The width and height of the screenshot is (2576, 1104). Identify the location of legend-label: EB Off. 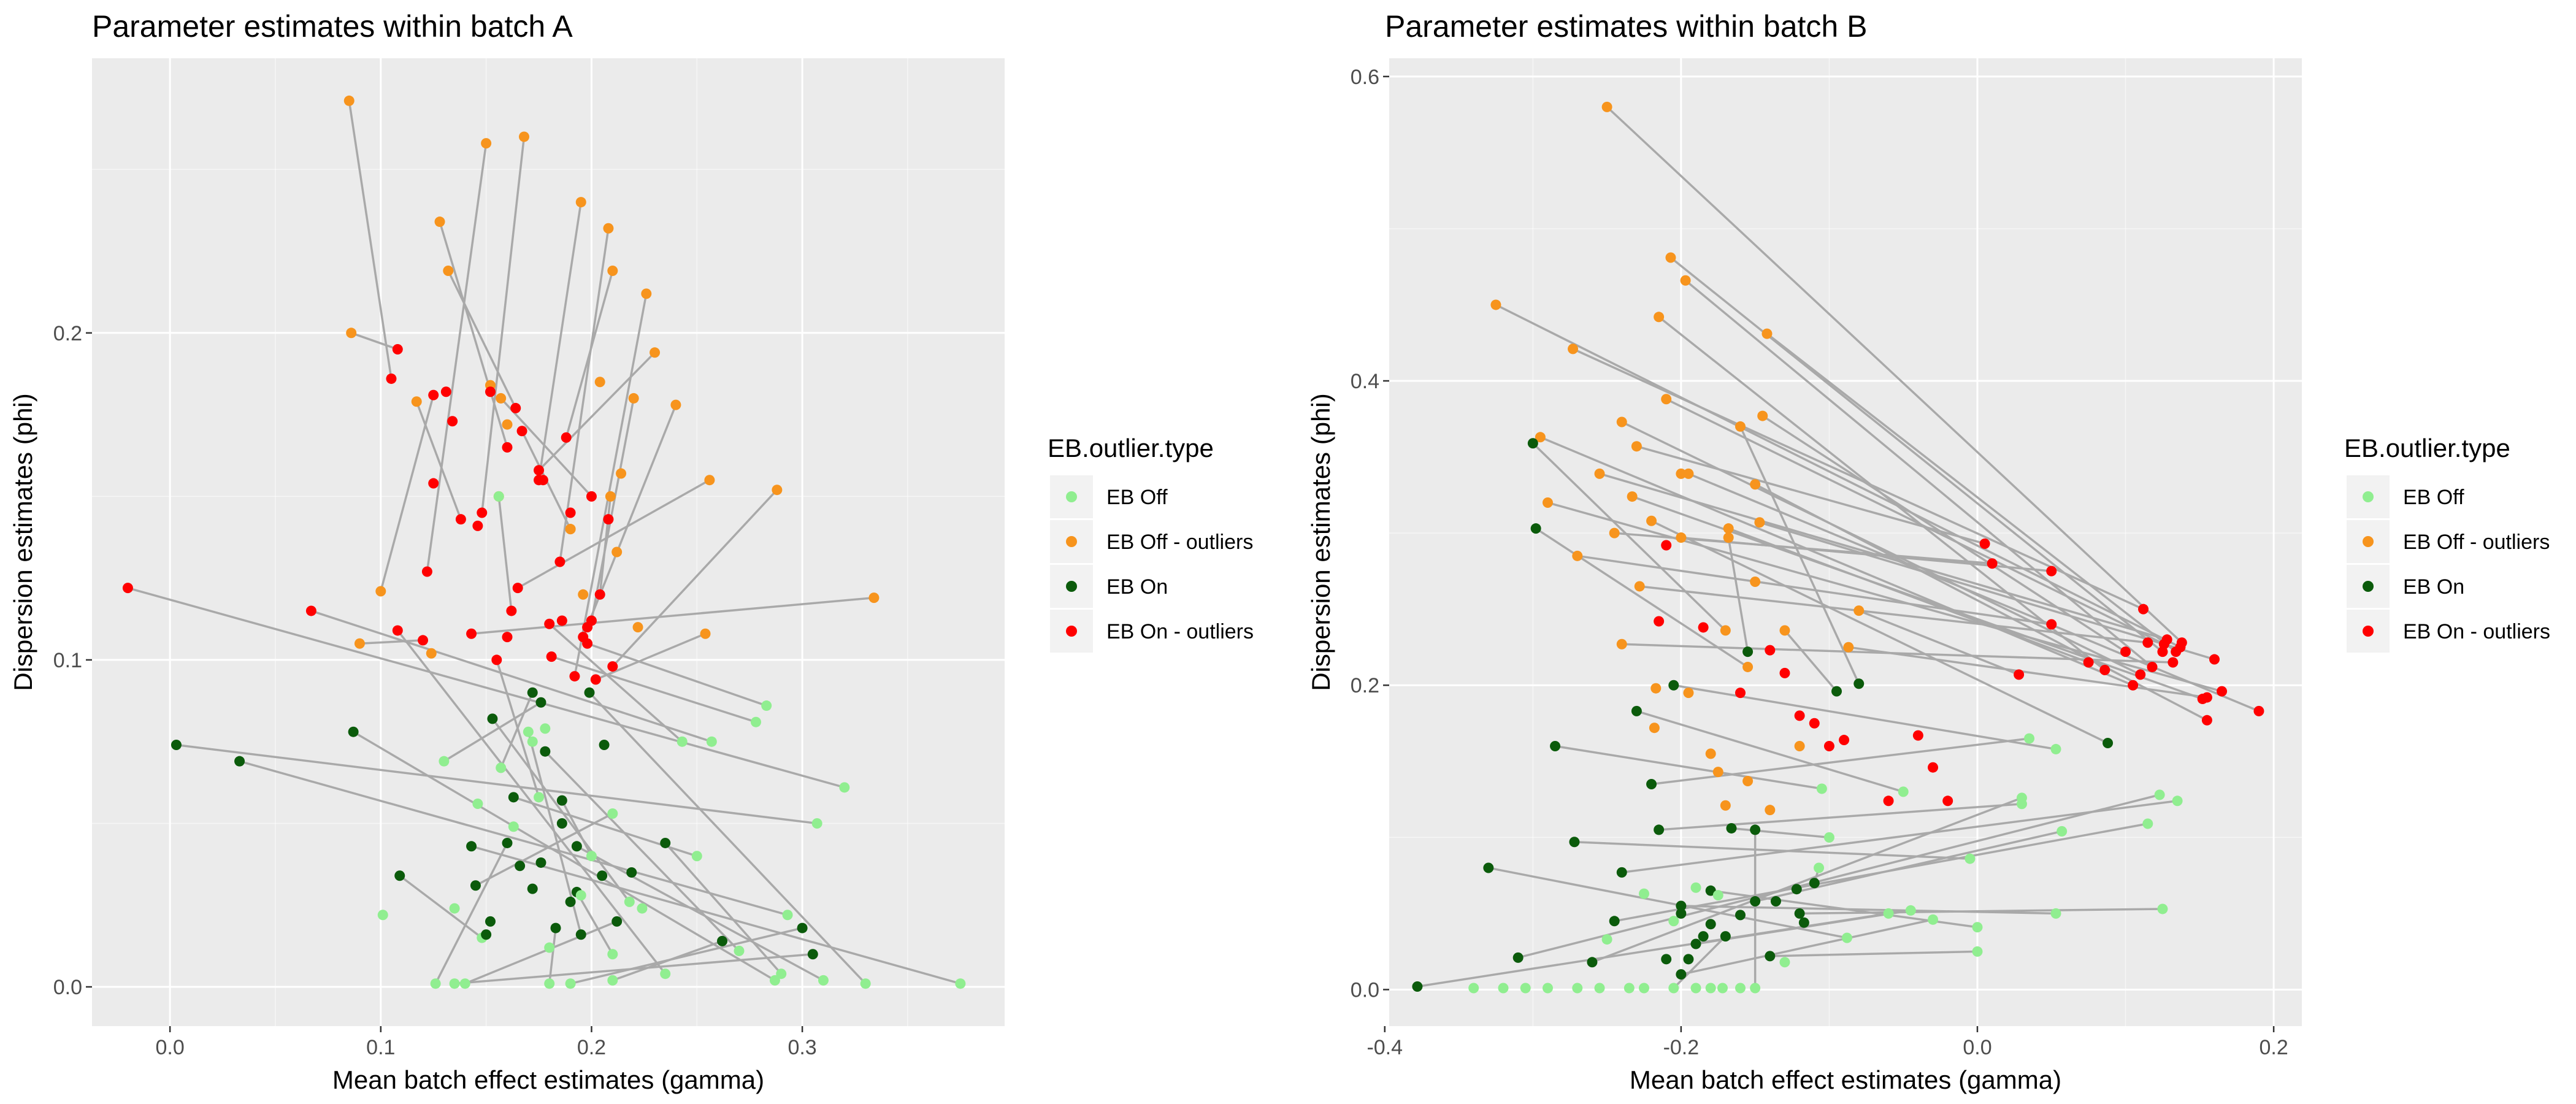
(2433, 497).